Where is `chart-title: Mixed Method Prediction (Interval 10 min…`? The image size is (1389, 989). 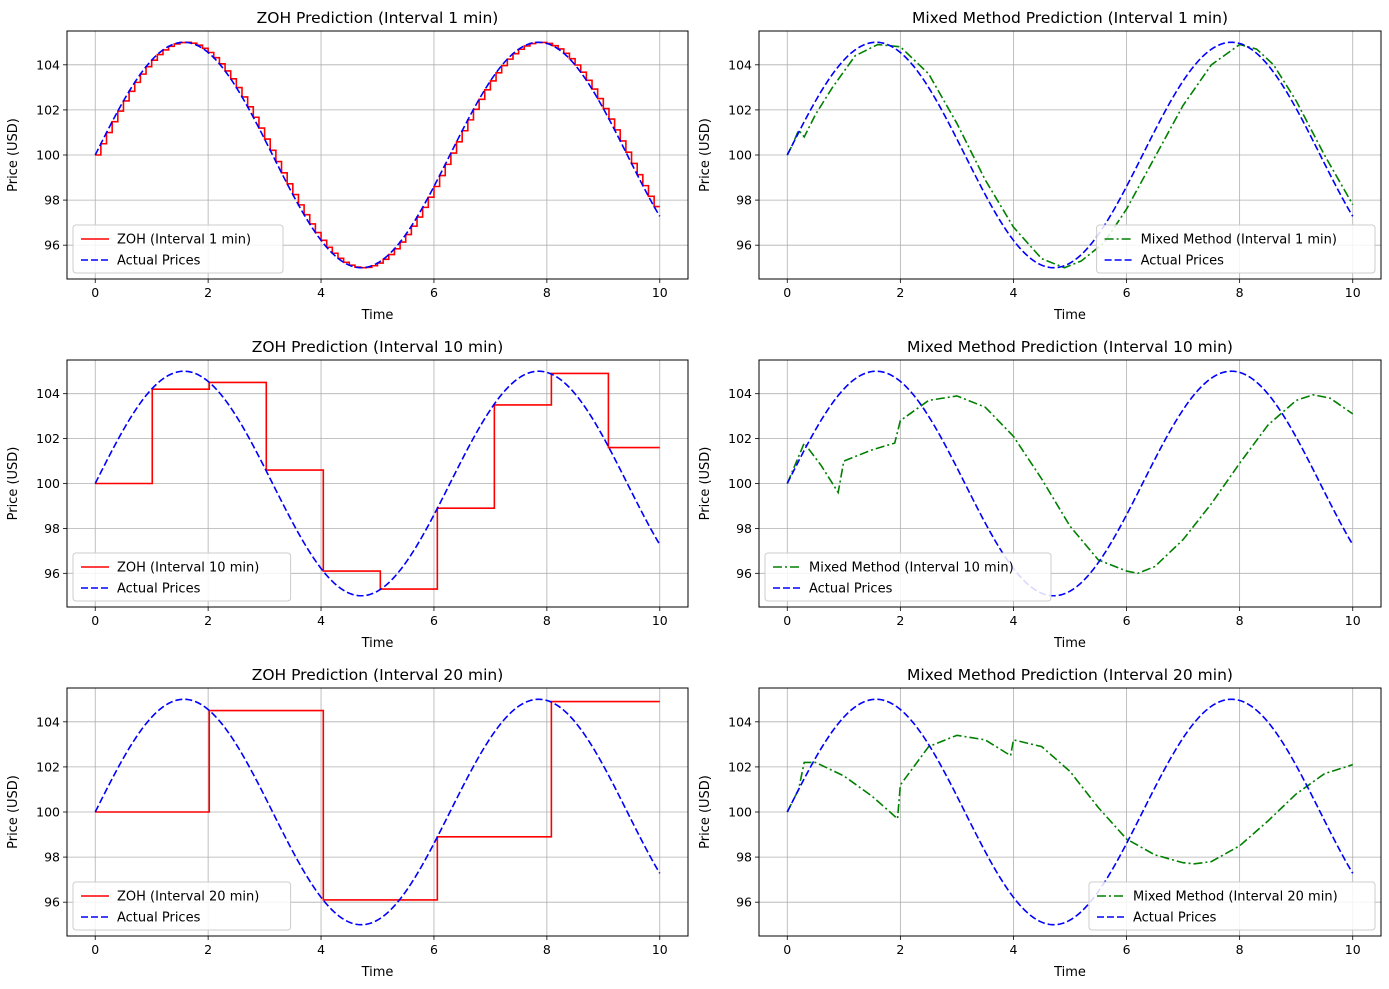 chart-title: Mixed Method Prediction (Interval 10 min… is located at coordinates (1070, 347).